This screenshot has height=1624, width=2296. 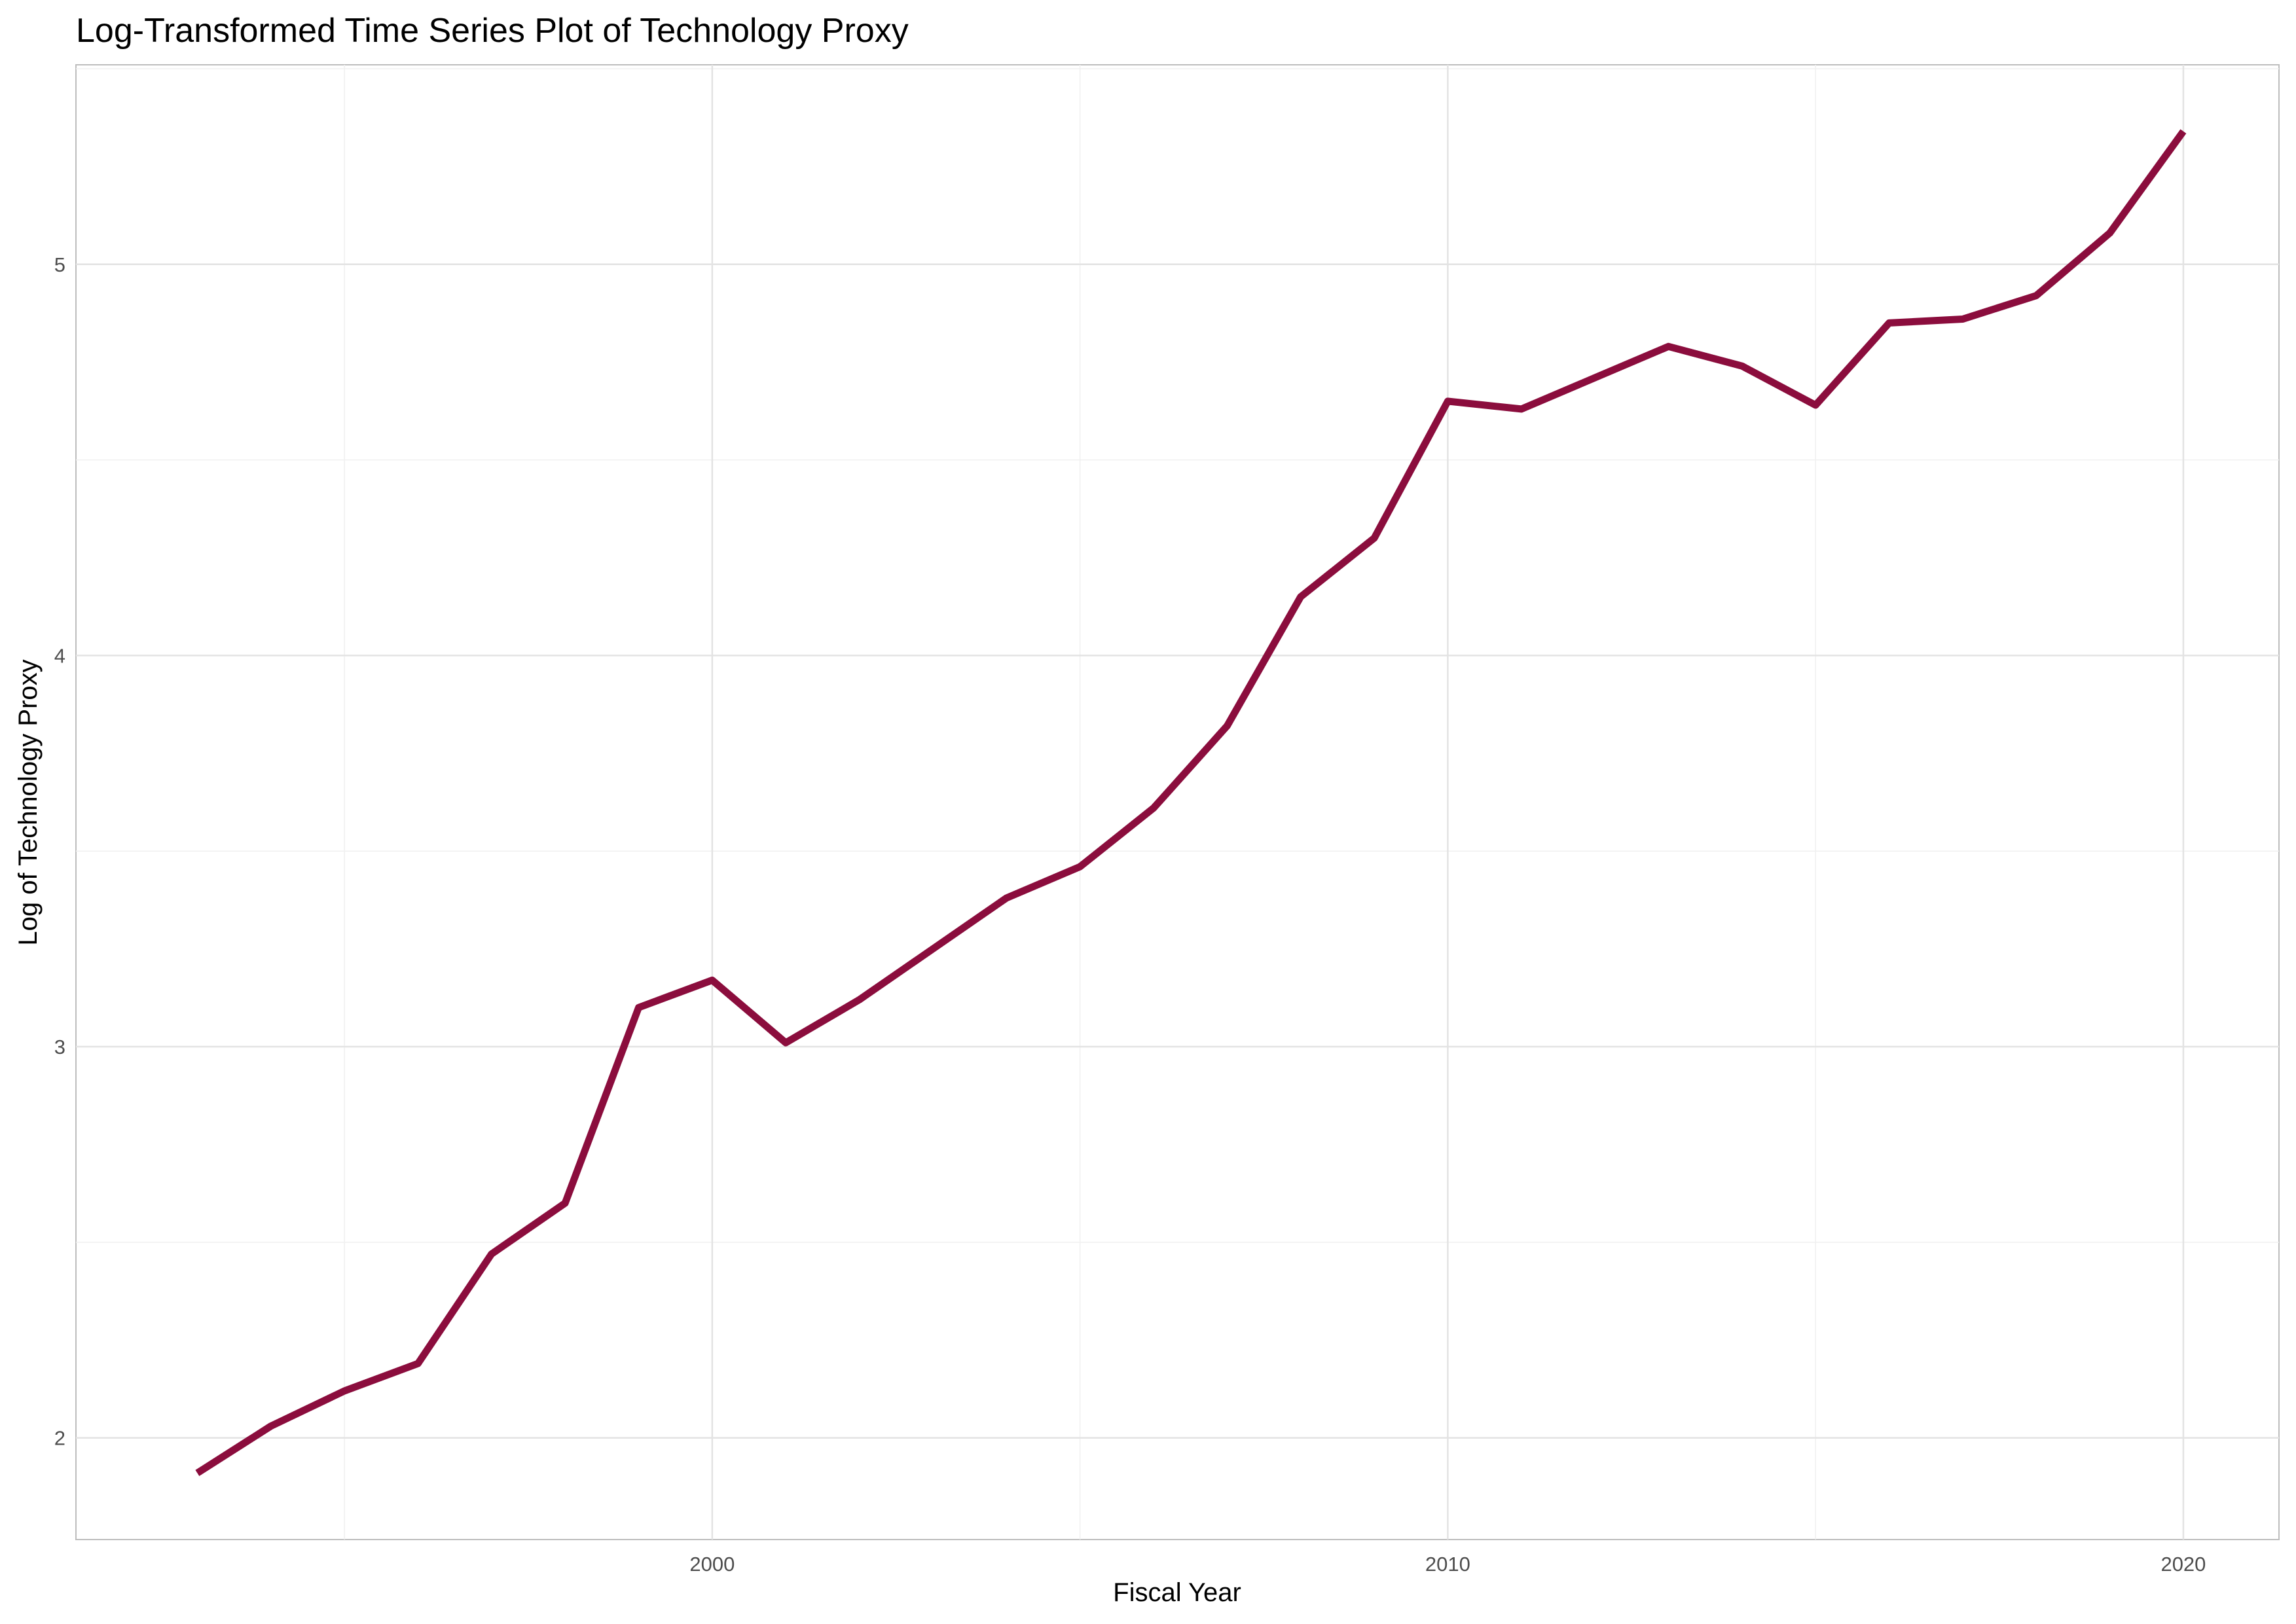 What do you see at coordinates (59, 655) in the screenshot?
I see `y-tick-label: 4` at bounding box center [59, 655].